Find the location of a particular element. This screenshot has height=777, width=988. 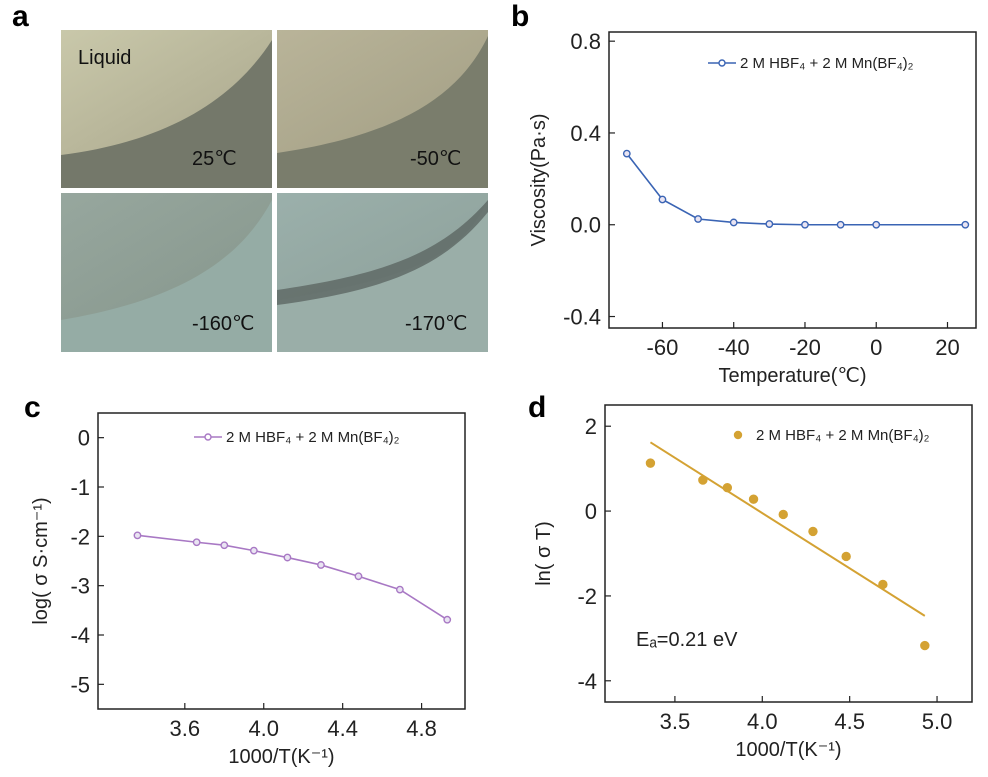

x-axis-label: Temperature(℃) is located at coordinates (792, 376).